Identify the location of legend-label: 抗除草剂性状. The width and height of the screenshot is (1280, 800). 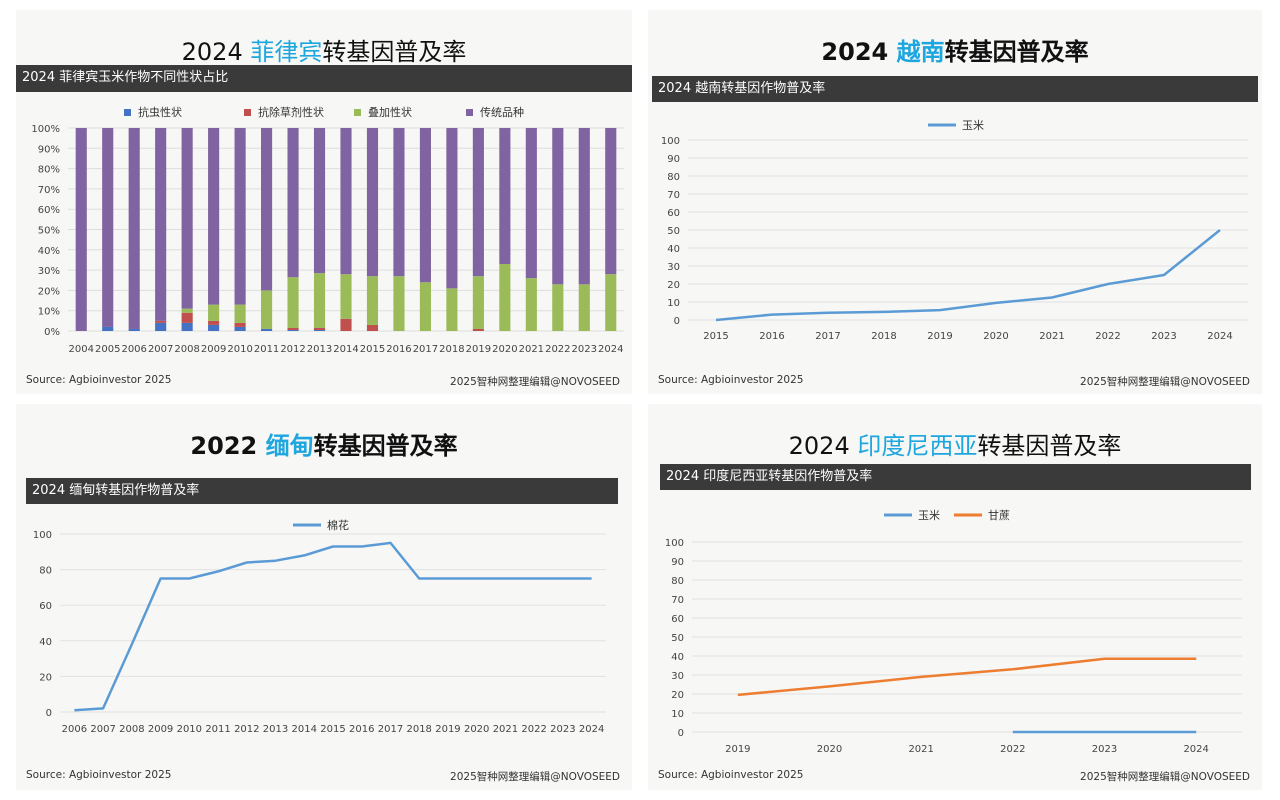
(291, 112).